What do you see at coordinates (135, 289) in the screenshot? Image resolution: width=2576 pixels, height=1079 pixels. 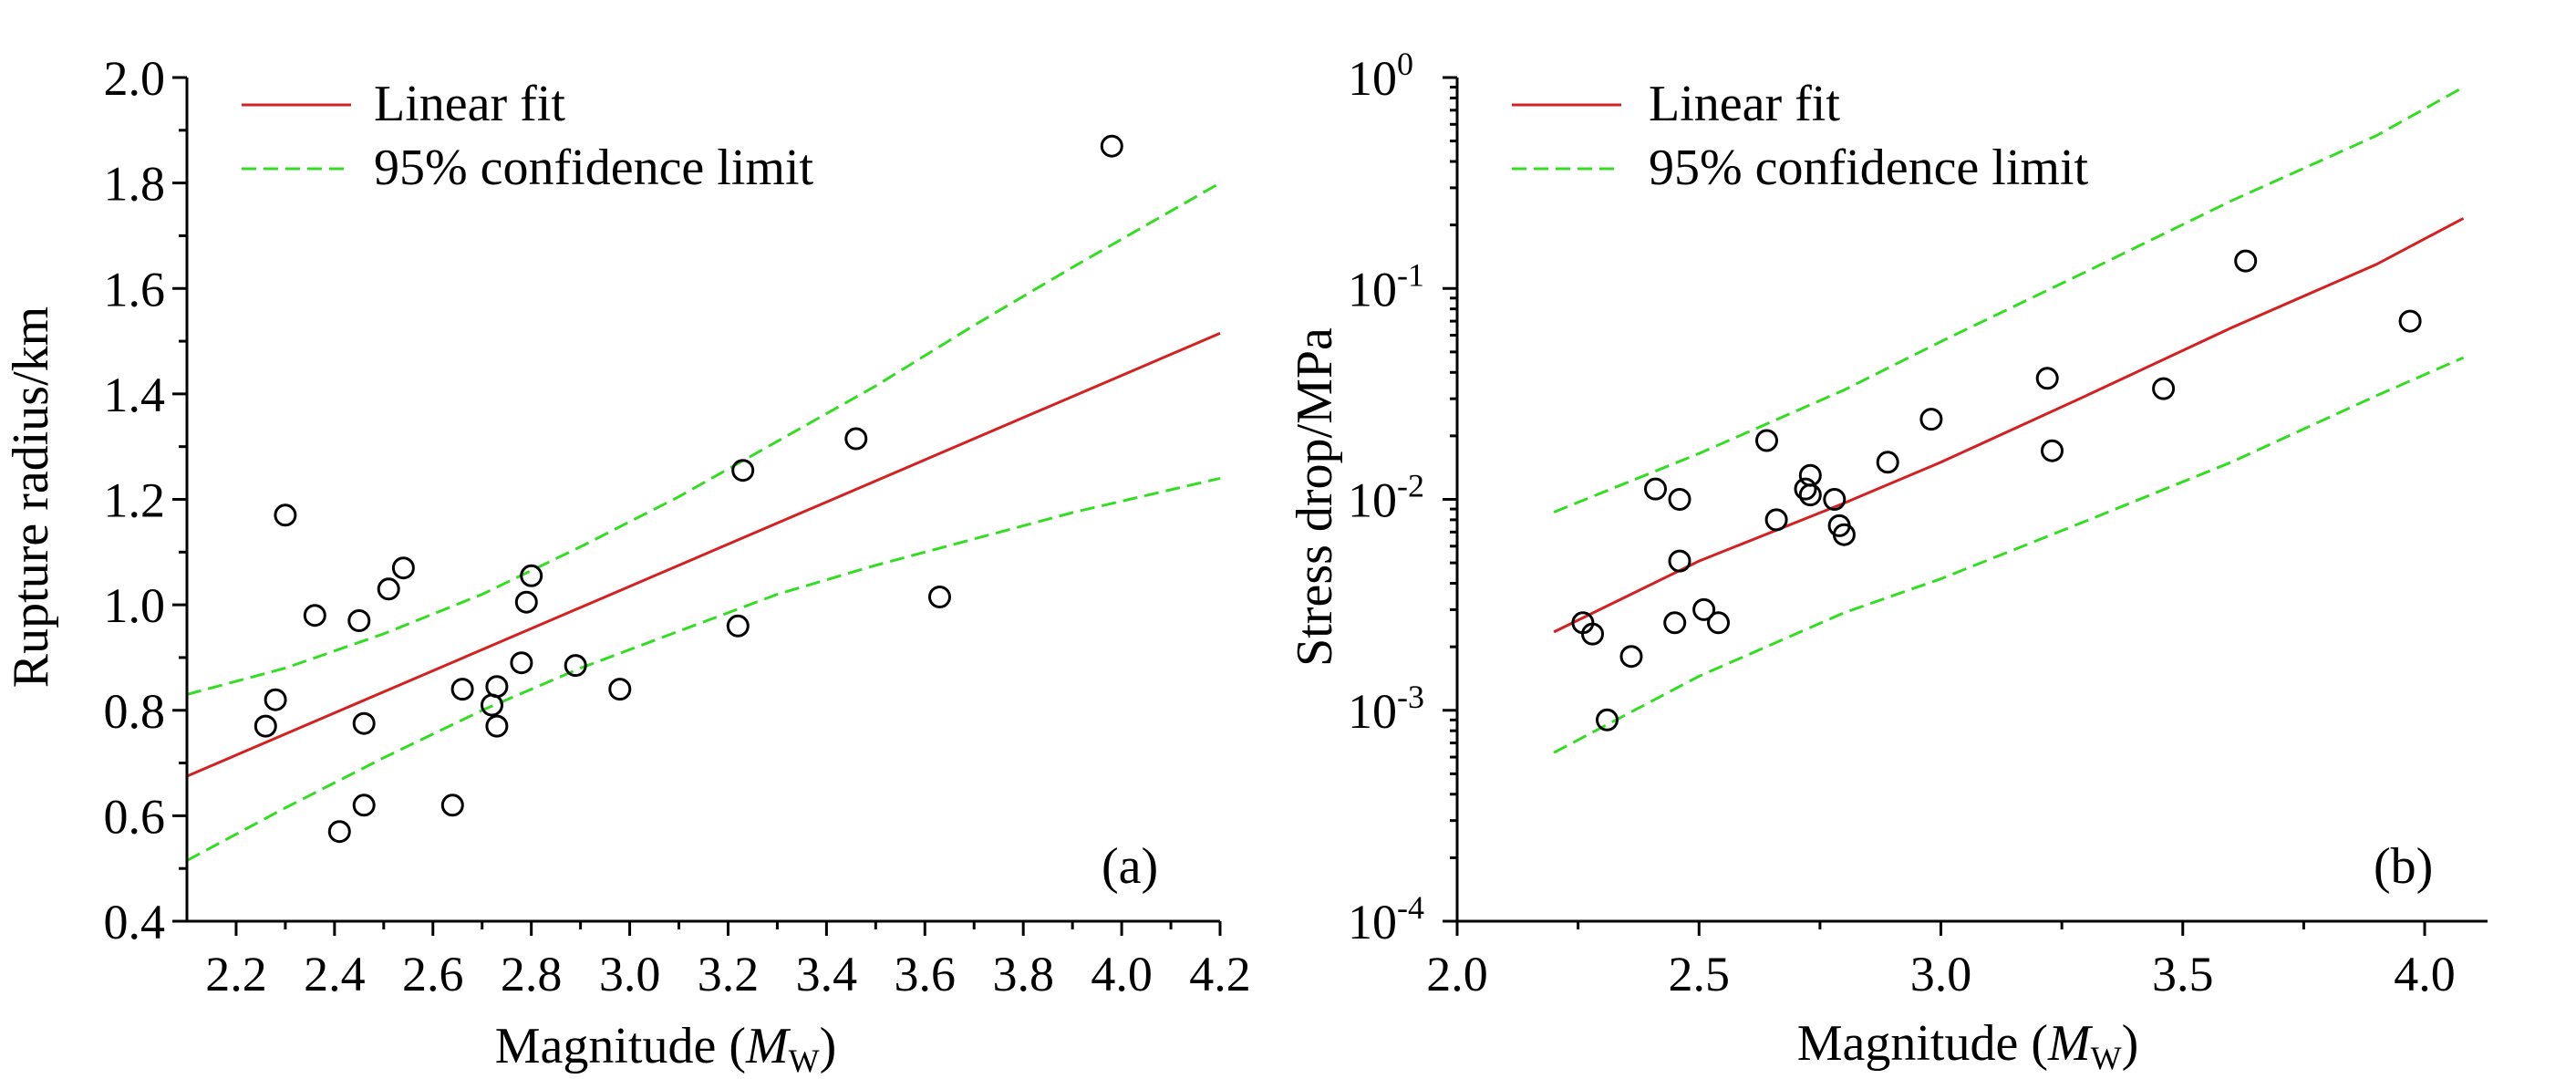 I see `y-tick-label: 1.6` at bounding box center [135, 289].